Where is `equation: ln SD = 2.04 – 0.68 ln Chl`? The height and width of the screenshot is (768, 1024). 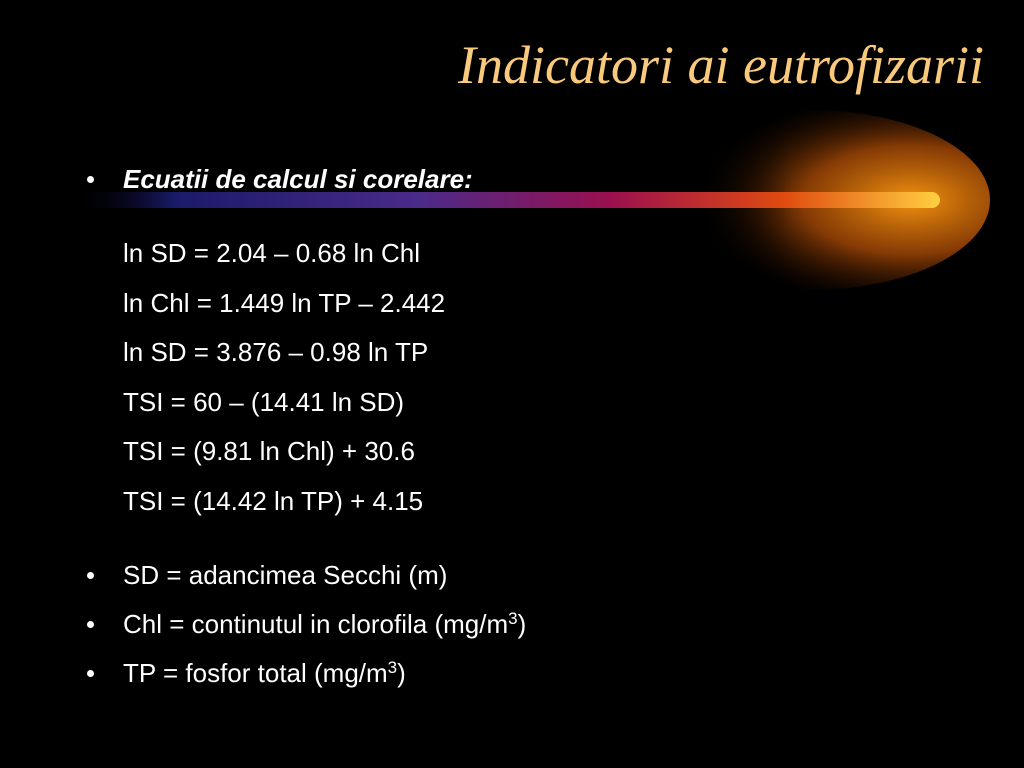
equation: ln SD = 2.04 – 0.68 ln Chl is located at coordinates (272, 253).